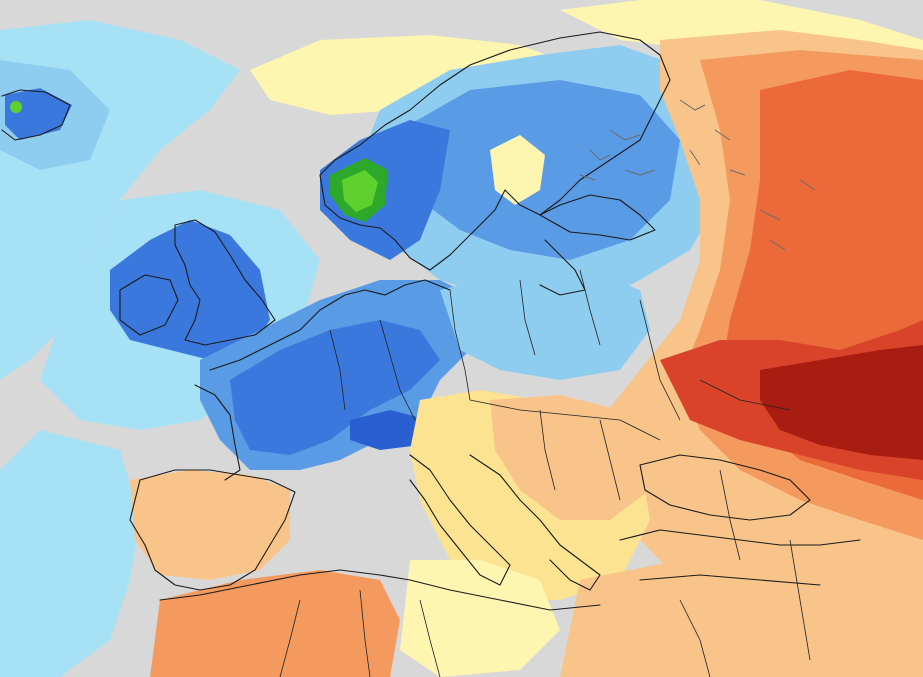 This screenshot has height=677, width=923. I want to click on scandinavia-coastline, so click(495, 151).